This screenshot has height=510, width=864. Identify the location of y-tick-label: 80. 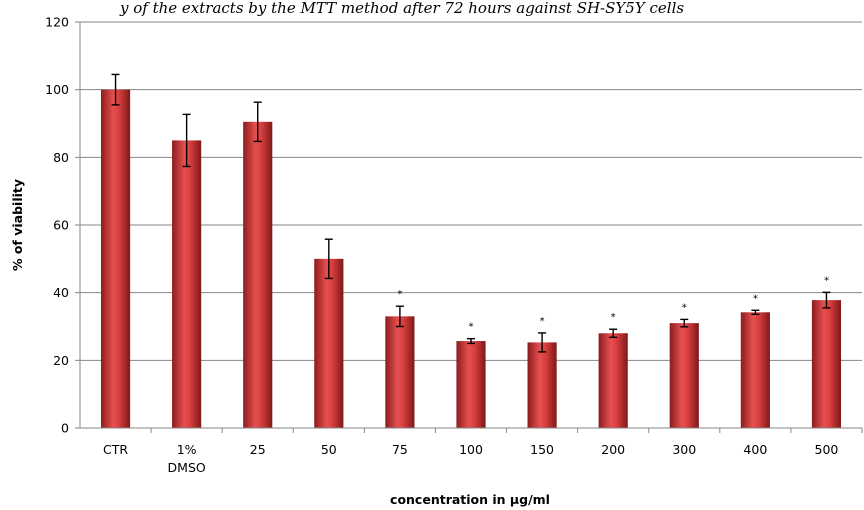
(61, 157).